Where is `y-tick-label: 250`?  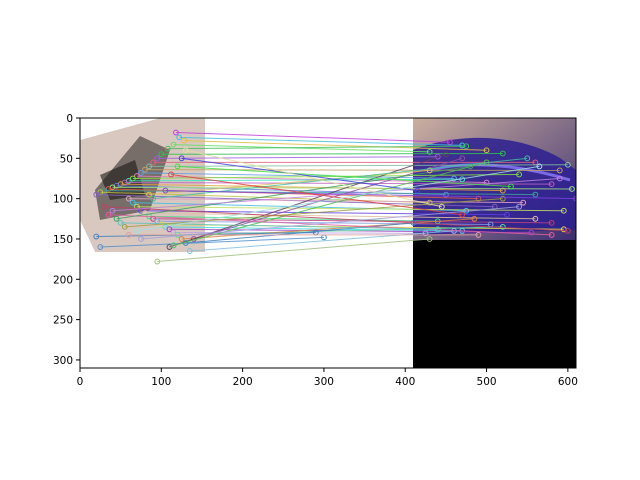 y-tick-label: 250 is located at coordinates (63, 321).